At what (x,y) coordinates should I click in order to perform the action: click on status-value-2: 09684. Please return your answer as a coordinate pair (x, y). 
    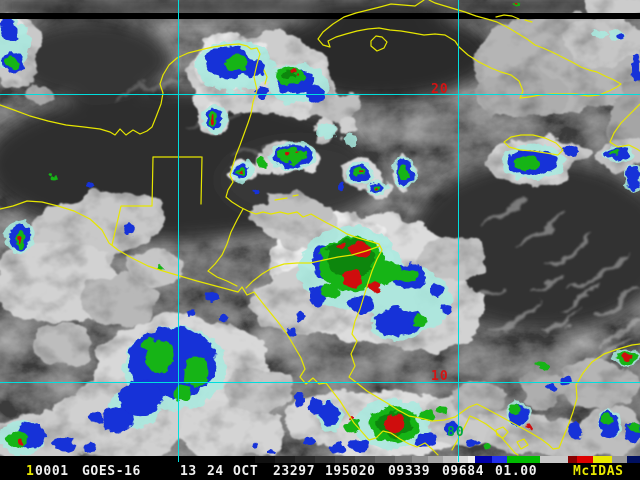
    Looking at the image, I should click on (463, 471).